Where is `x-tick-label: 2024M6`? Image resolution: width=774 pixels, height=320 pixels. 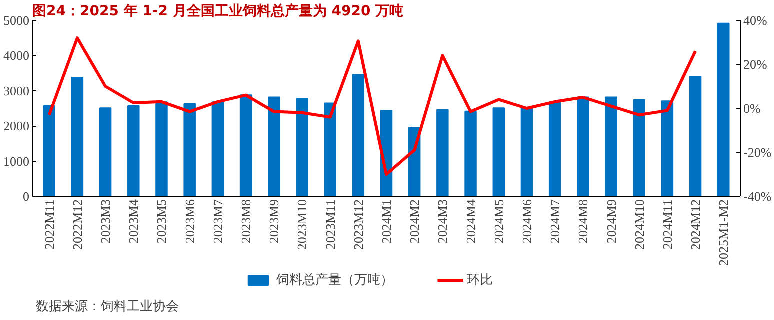
x-tick-label: 2024M6 is located at coordinates (526, 221).